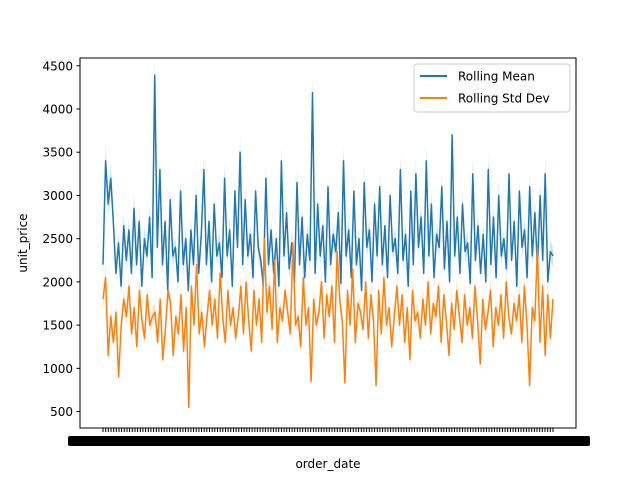 The width and height of the screenshot is (640, 480). I want to click on y-tick-label: 1500, so click(57, 326).